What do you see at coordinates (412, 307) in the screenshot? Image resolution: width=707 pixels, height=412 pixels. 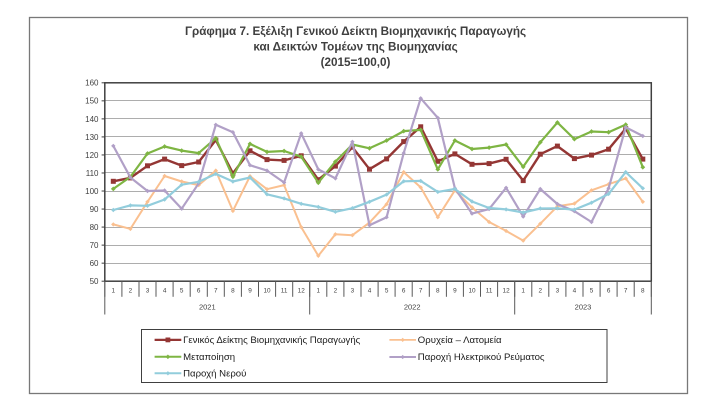 I see `svg-text: 2022` at bounding box center [412, 307].